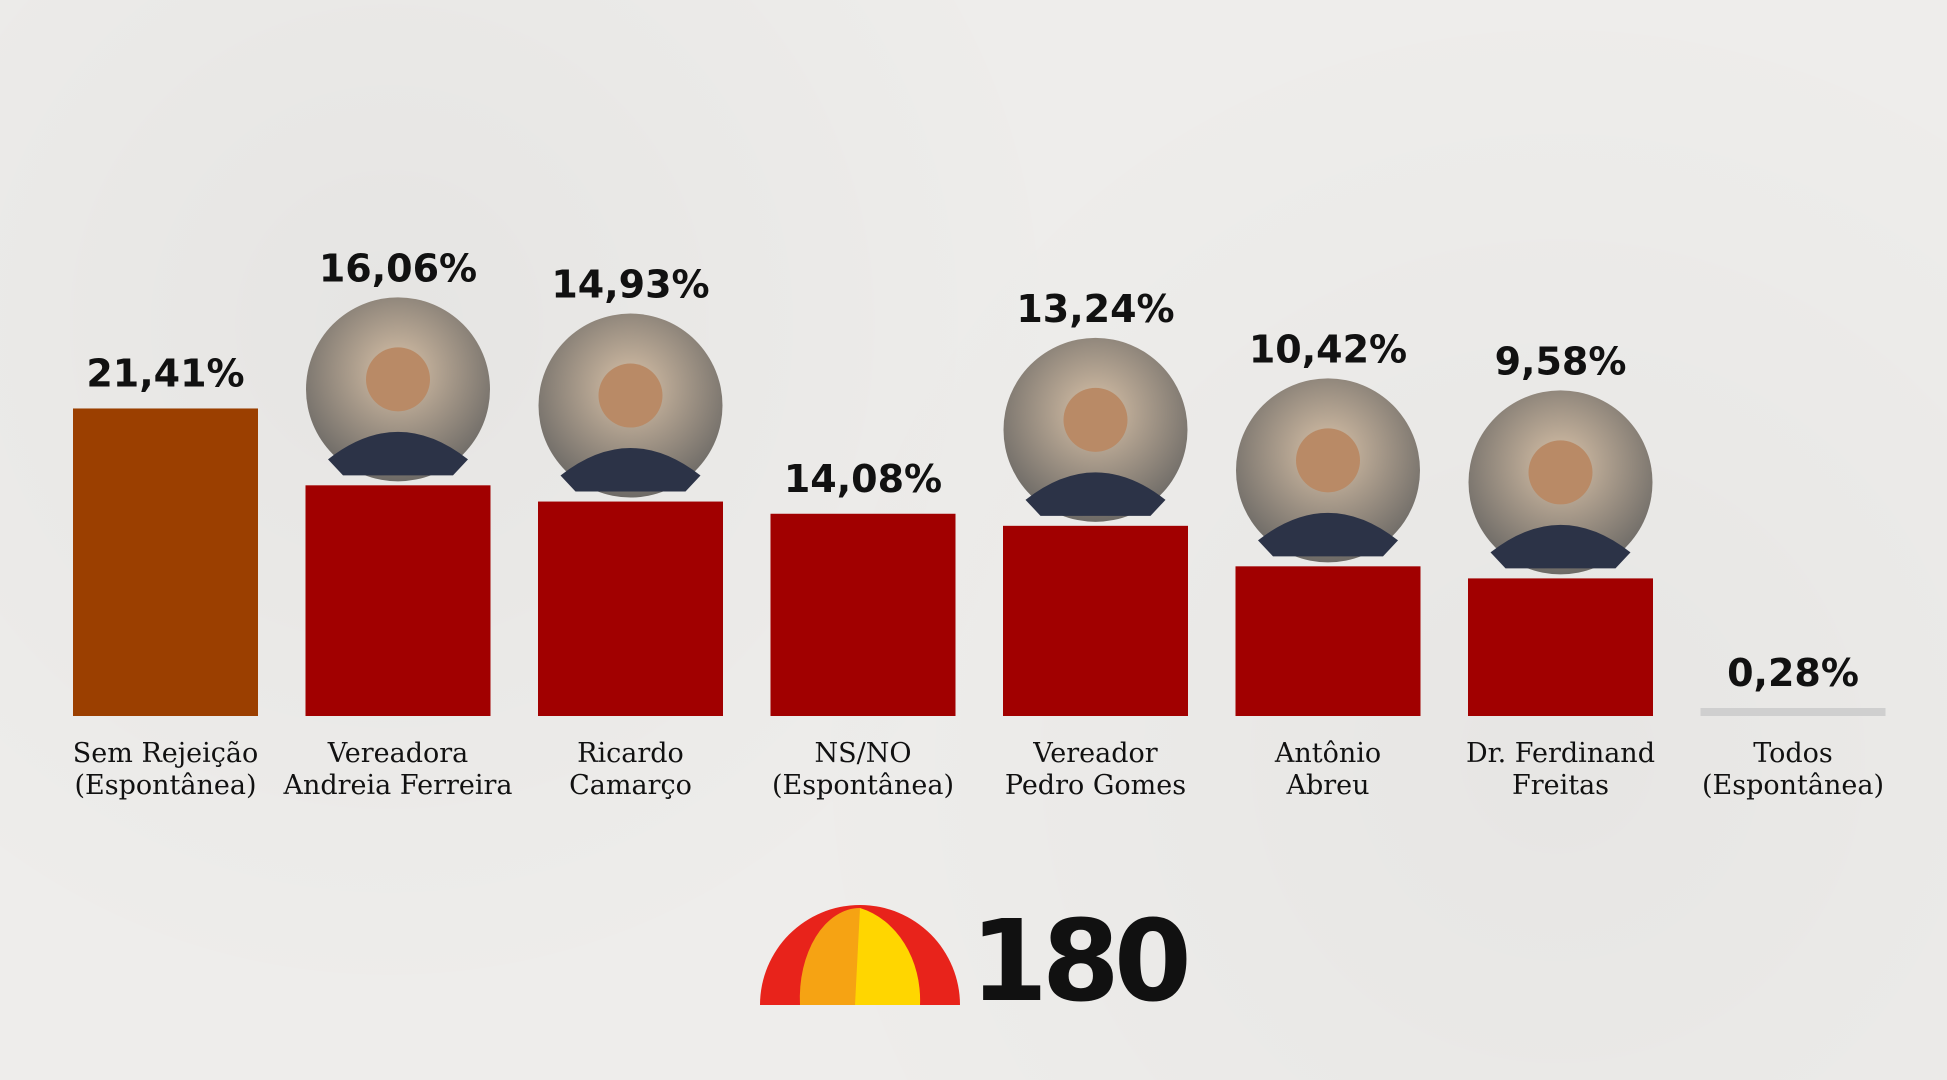 This screenshot has width=1947, height=1080. What do you see at coordinates (1793, 753) in the screenshot?
I see `category-label-7-0: Todos` at bounding box center [1793, 753].